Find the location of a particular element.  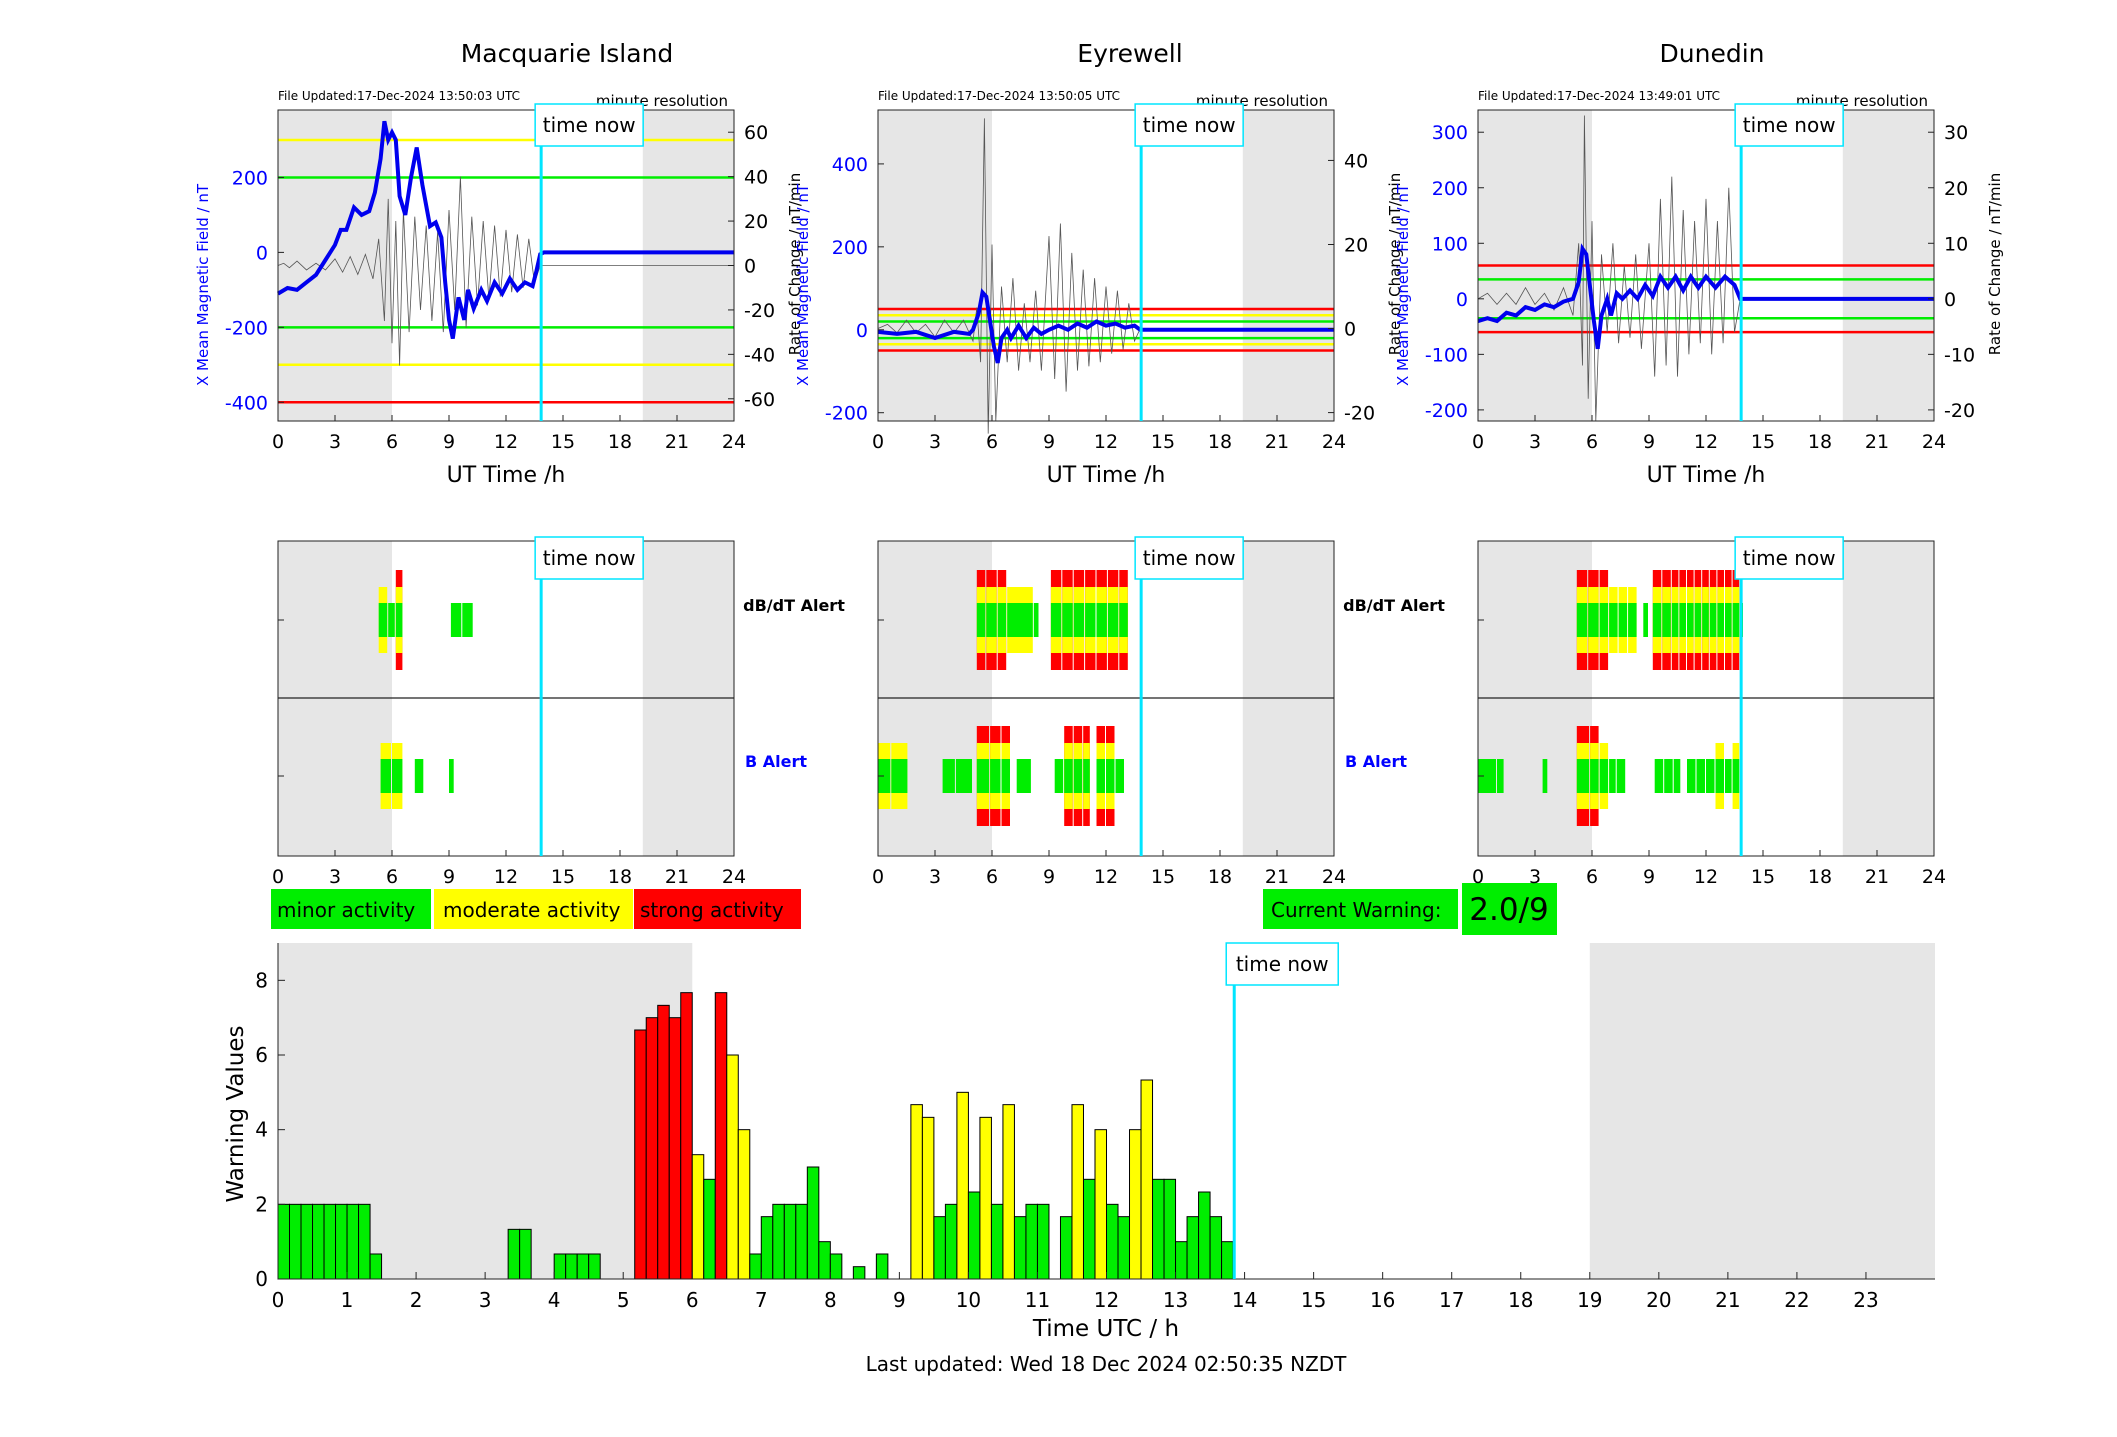

current-warning-value: 2.0/9 is located at coordinates (1508, 910).